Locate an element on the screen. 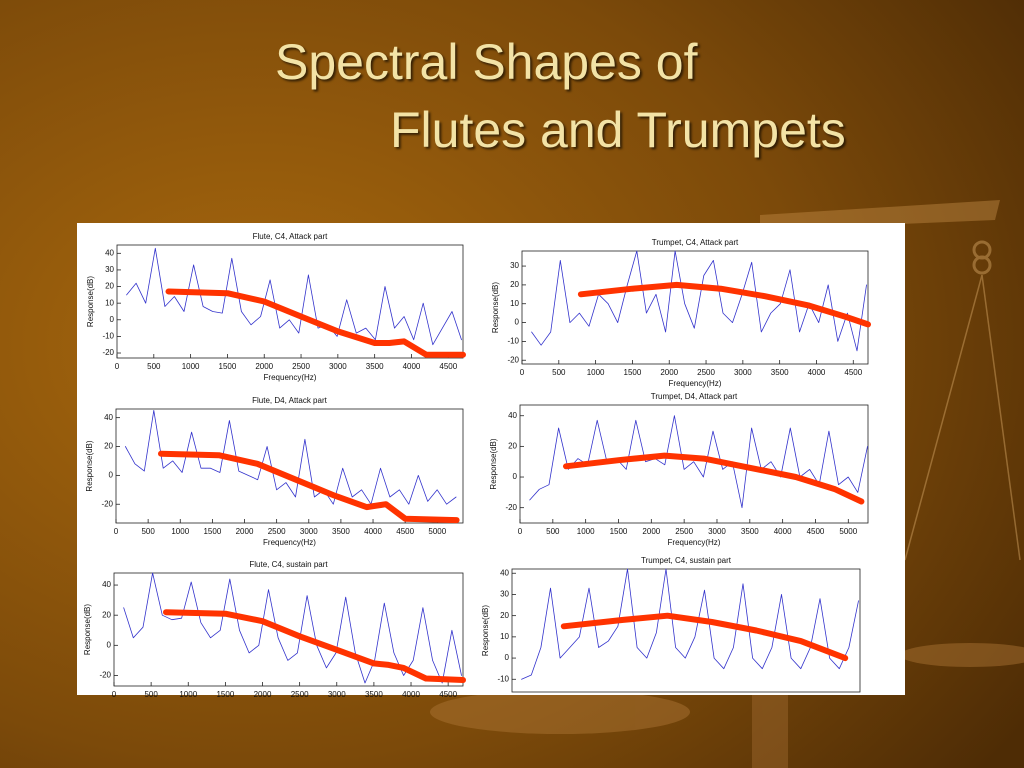  chart-title: Trumpet, C4, sustain part is located at coordinates (686, 560).